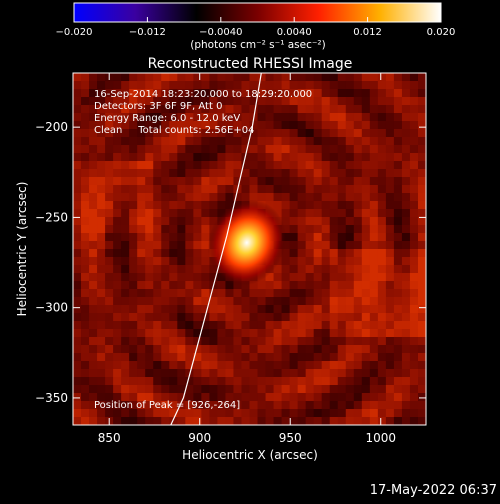 This screenshot has height=504, width=500. What do you see at coordinates (367, 32) in the screenshot?
I see `colorbar-tick-label: 0.012` at bounding box center [367, 32].